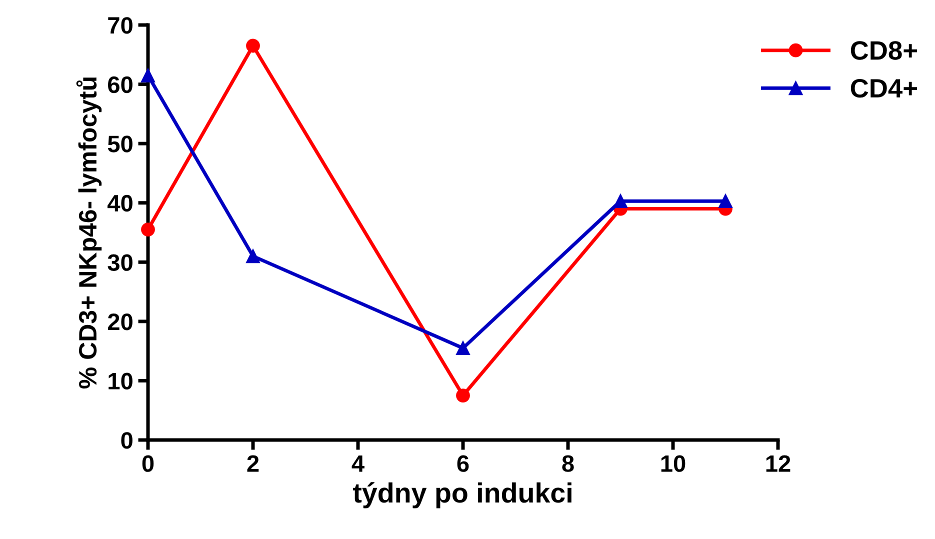 The height and width of the screenshot is (539, 935). I want to click on x-tick-label: 10, so click(673, 463).